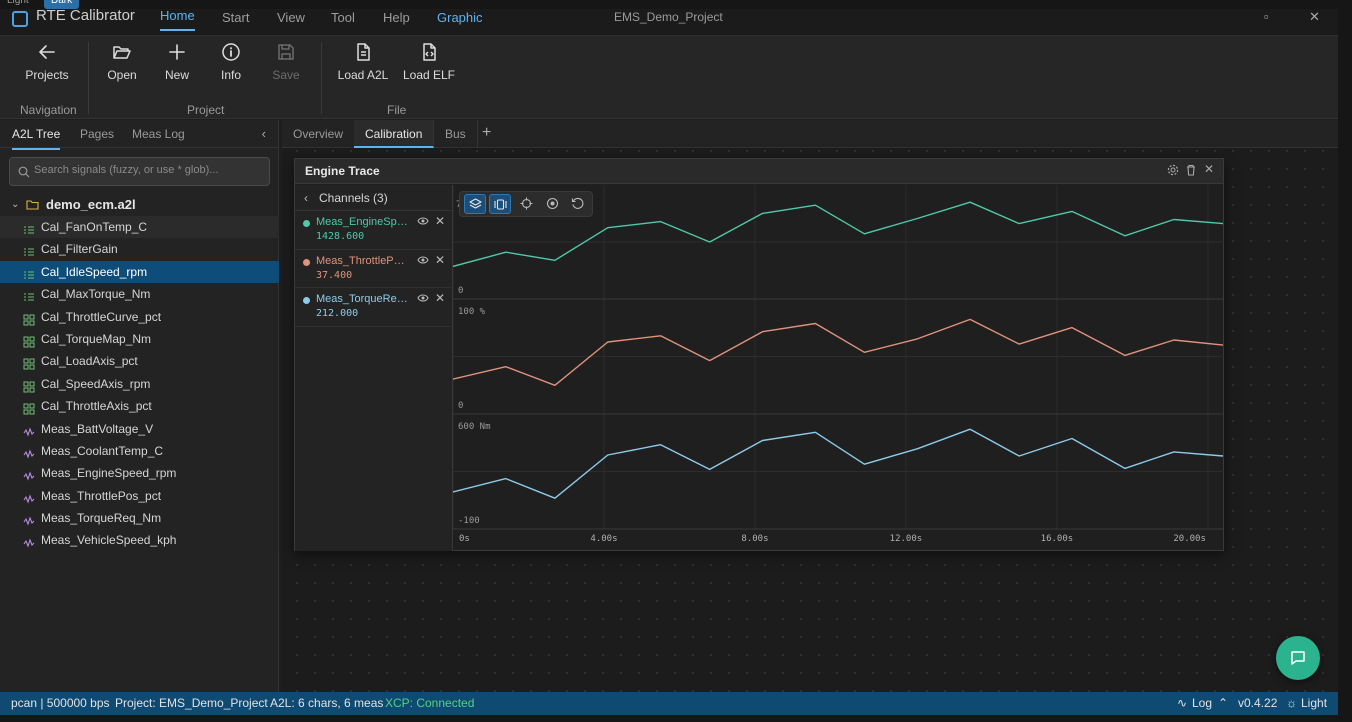  What do you see at coordinates (603, 539) in the screenshot?
I see `x-tick-label: 4.00s` at bounding box center [603, 539].